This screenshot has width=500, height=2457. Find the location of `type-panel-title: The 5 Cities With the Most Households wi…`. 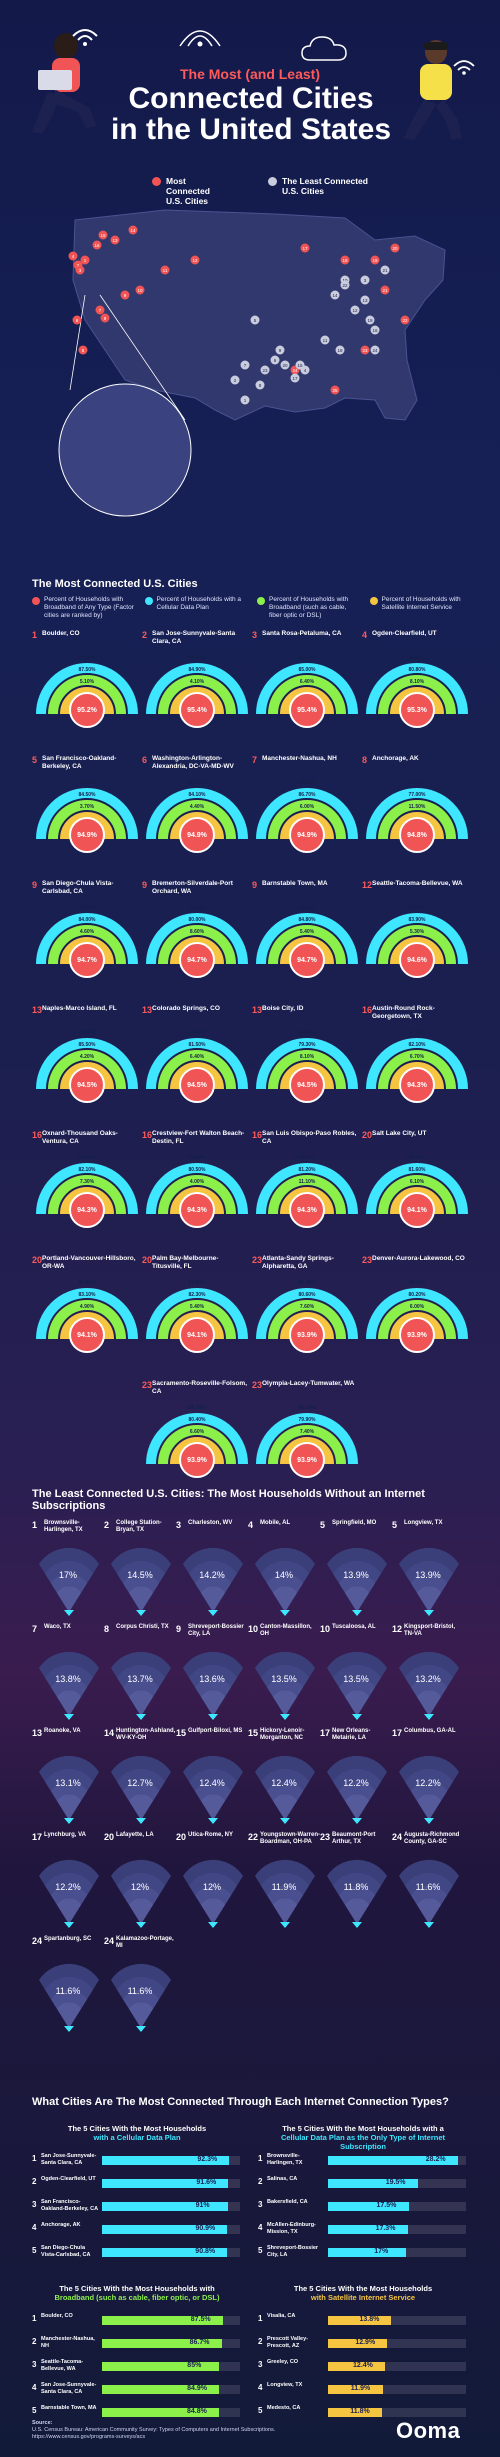

type-panel-title: The 5 Cities With the Most Households wi… is located at coordinates (137, 2293).